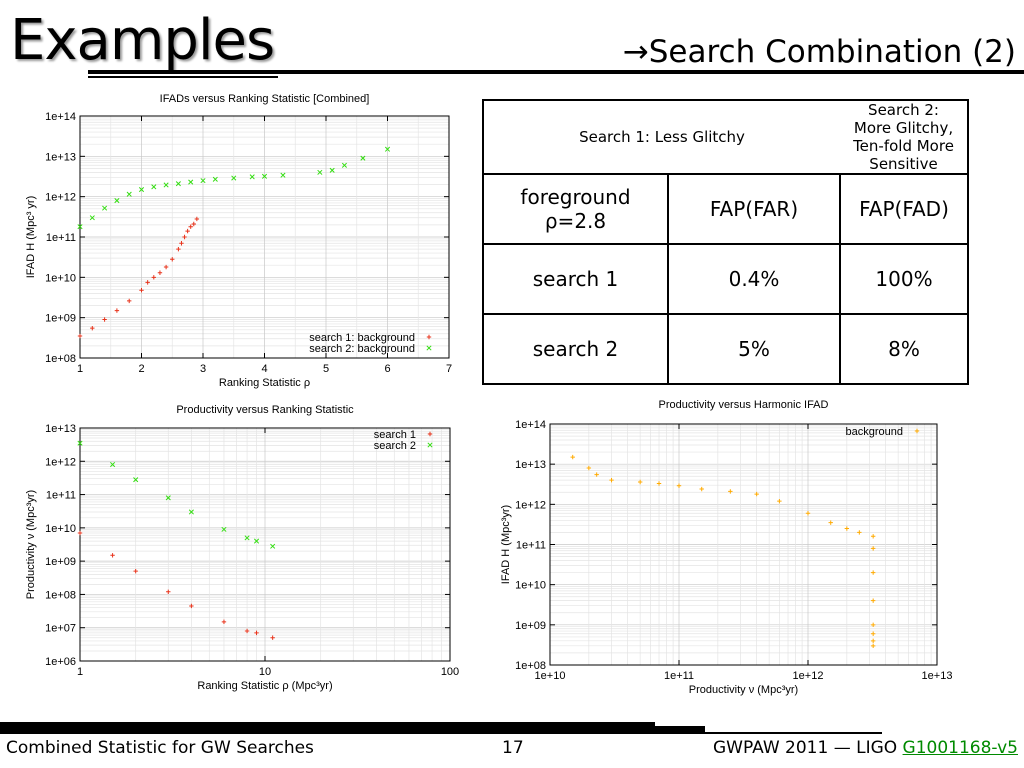  What do you see at coordinates (743, 690) in the screenshot?
I see `x-axis-label: Productivity ν (Mpc³yr)` at bounding box center [743, 690].